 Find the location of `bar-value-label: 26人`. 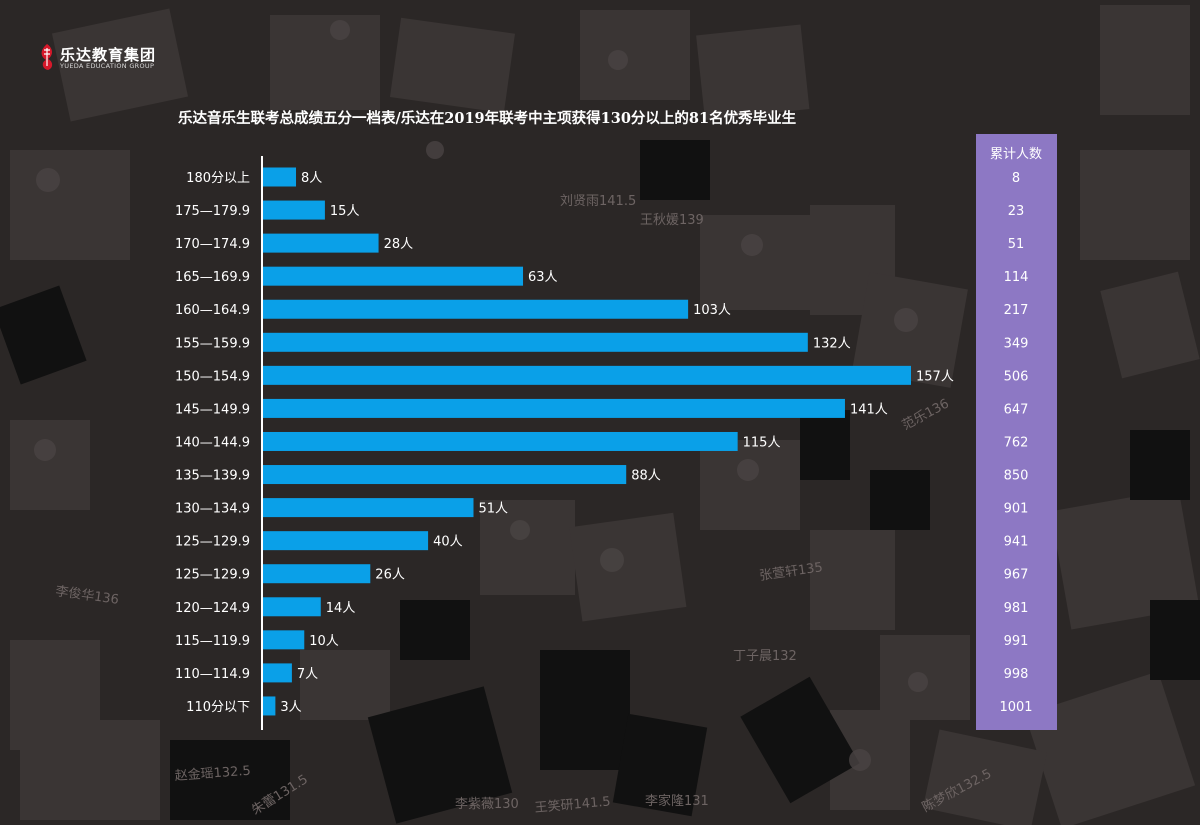

bar-value-label: 26人 is located at coordinates (390, 575).